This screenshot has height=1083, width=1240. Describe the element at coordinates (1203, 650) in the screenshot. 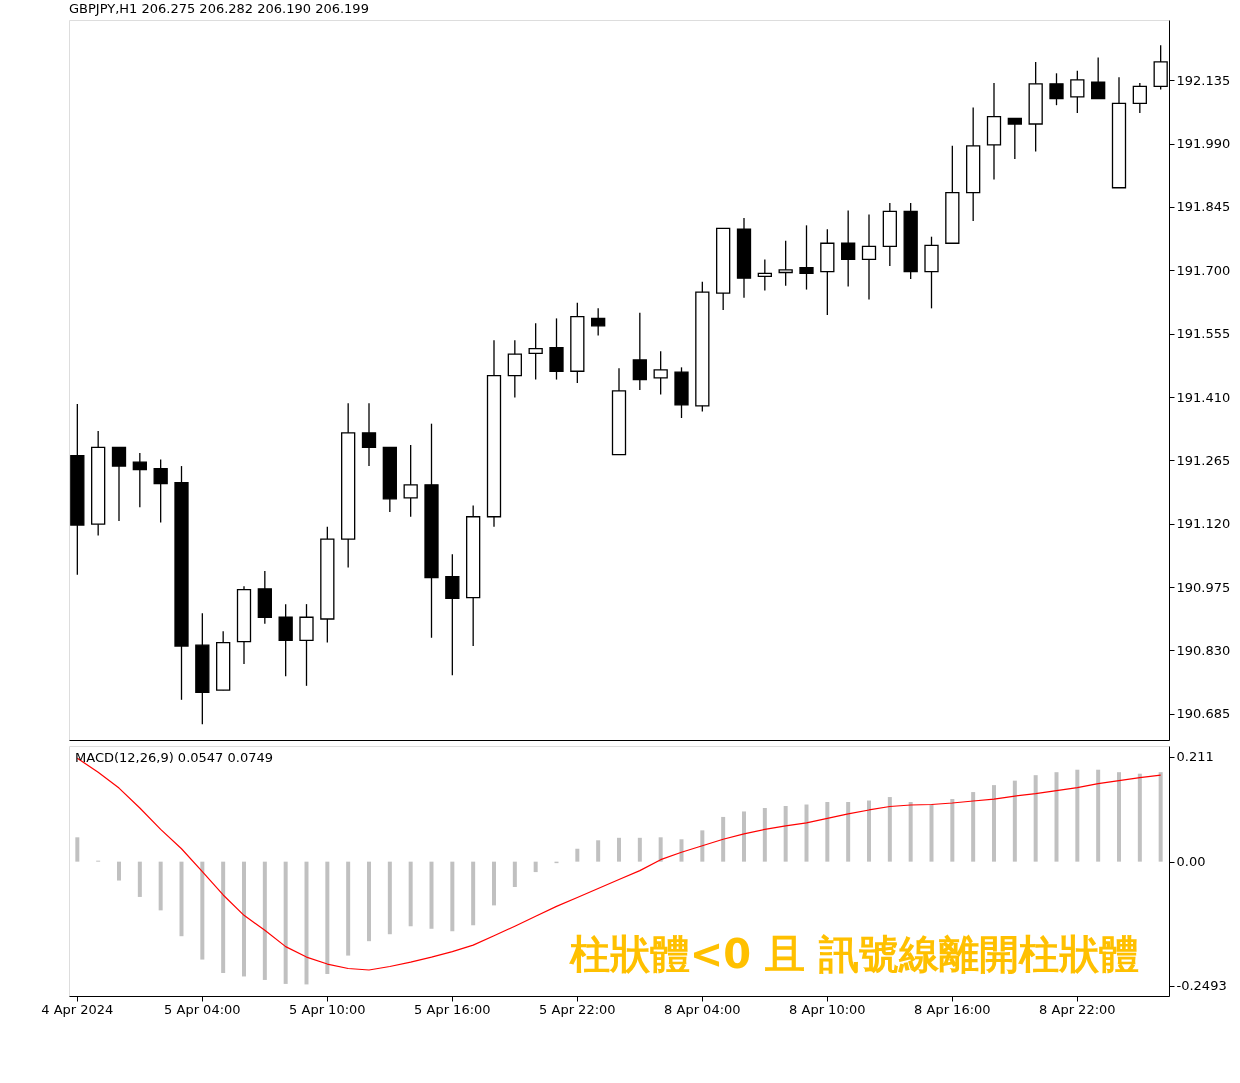

I see `y-tick-label: 190.830` at that location.